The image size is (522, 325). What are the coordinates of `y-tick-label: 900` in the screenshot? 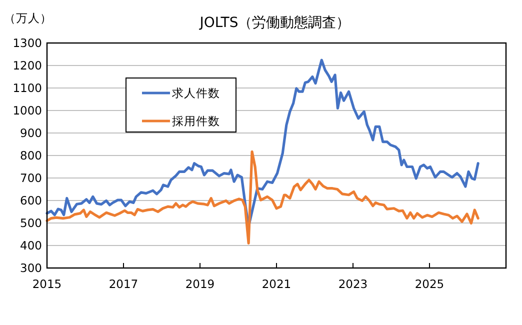 It's located at (31, 133).